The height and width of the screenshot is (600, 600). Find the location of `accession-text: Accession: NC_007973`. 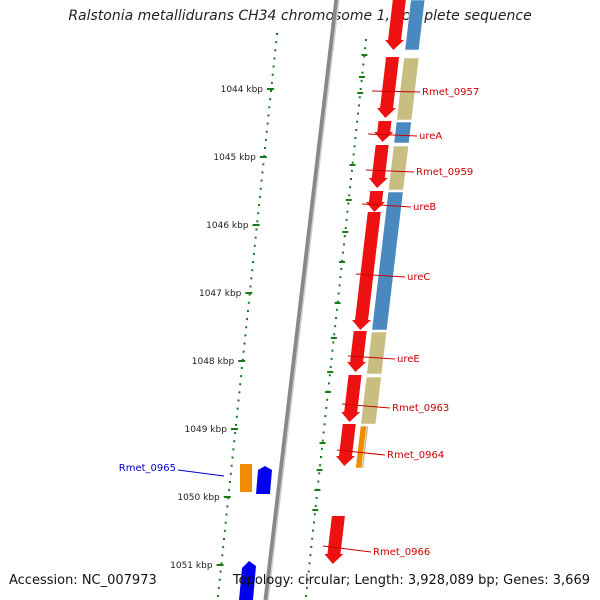

accession-text: Accession: NC_007973 is located at coordinates (83, 580).